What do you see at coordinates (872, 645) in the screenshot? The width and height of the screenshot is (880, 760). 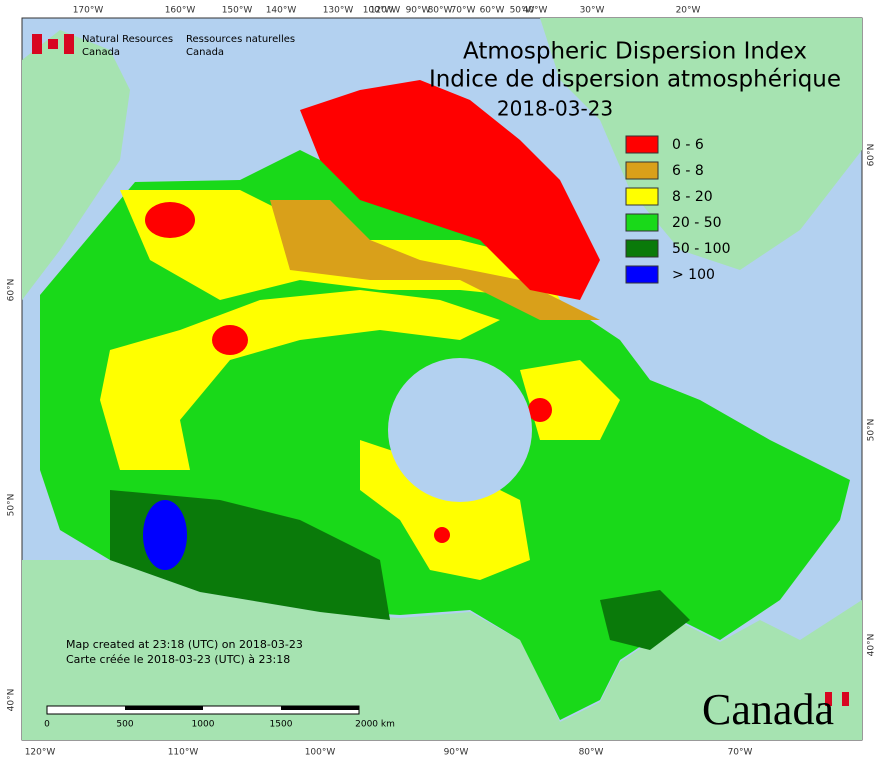 I see `lat-label-right: 40°N` at bounding box center [872, 645].